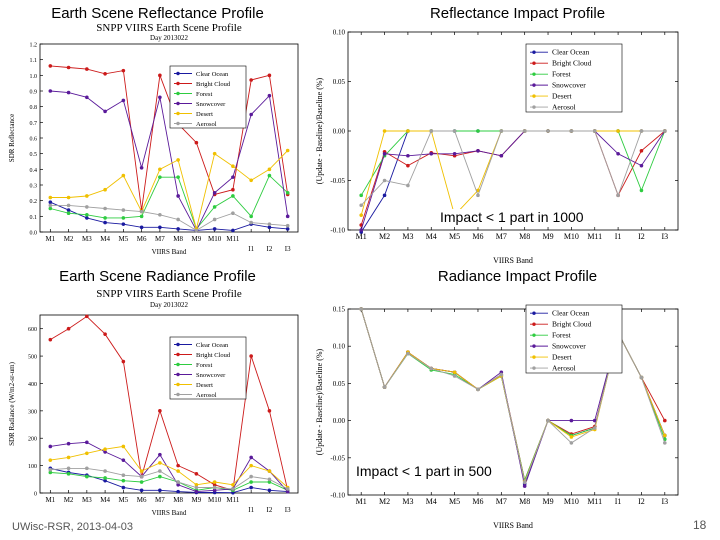 The image size is (720, 540). Describe the element at coordinates (337, 181) in the screenshot. I see `y-tick-label: -0.05` at that location.